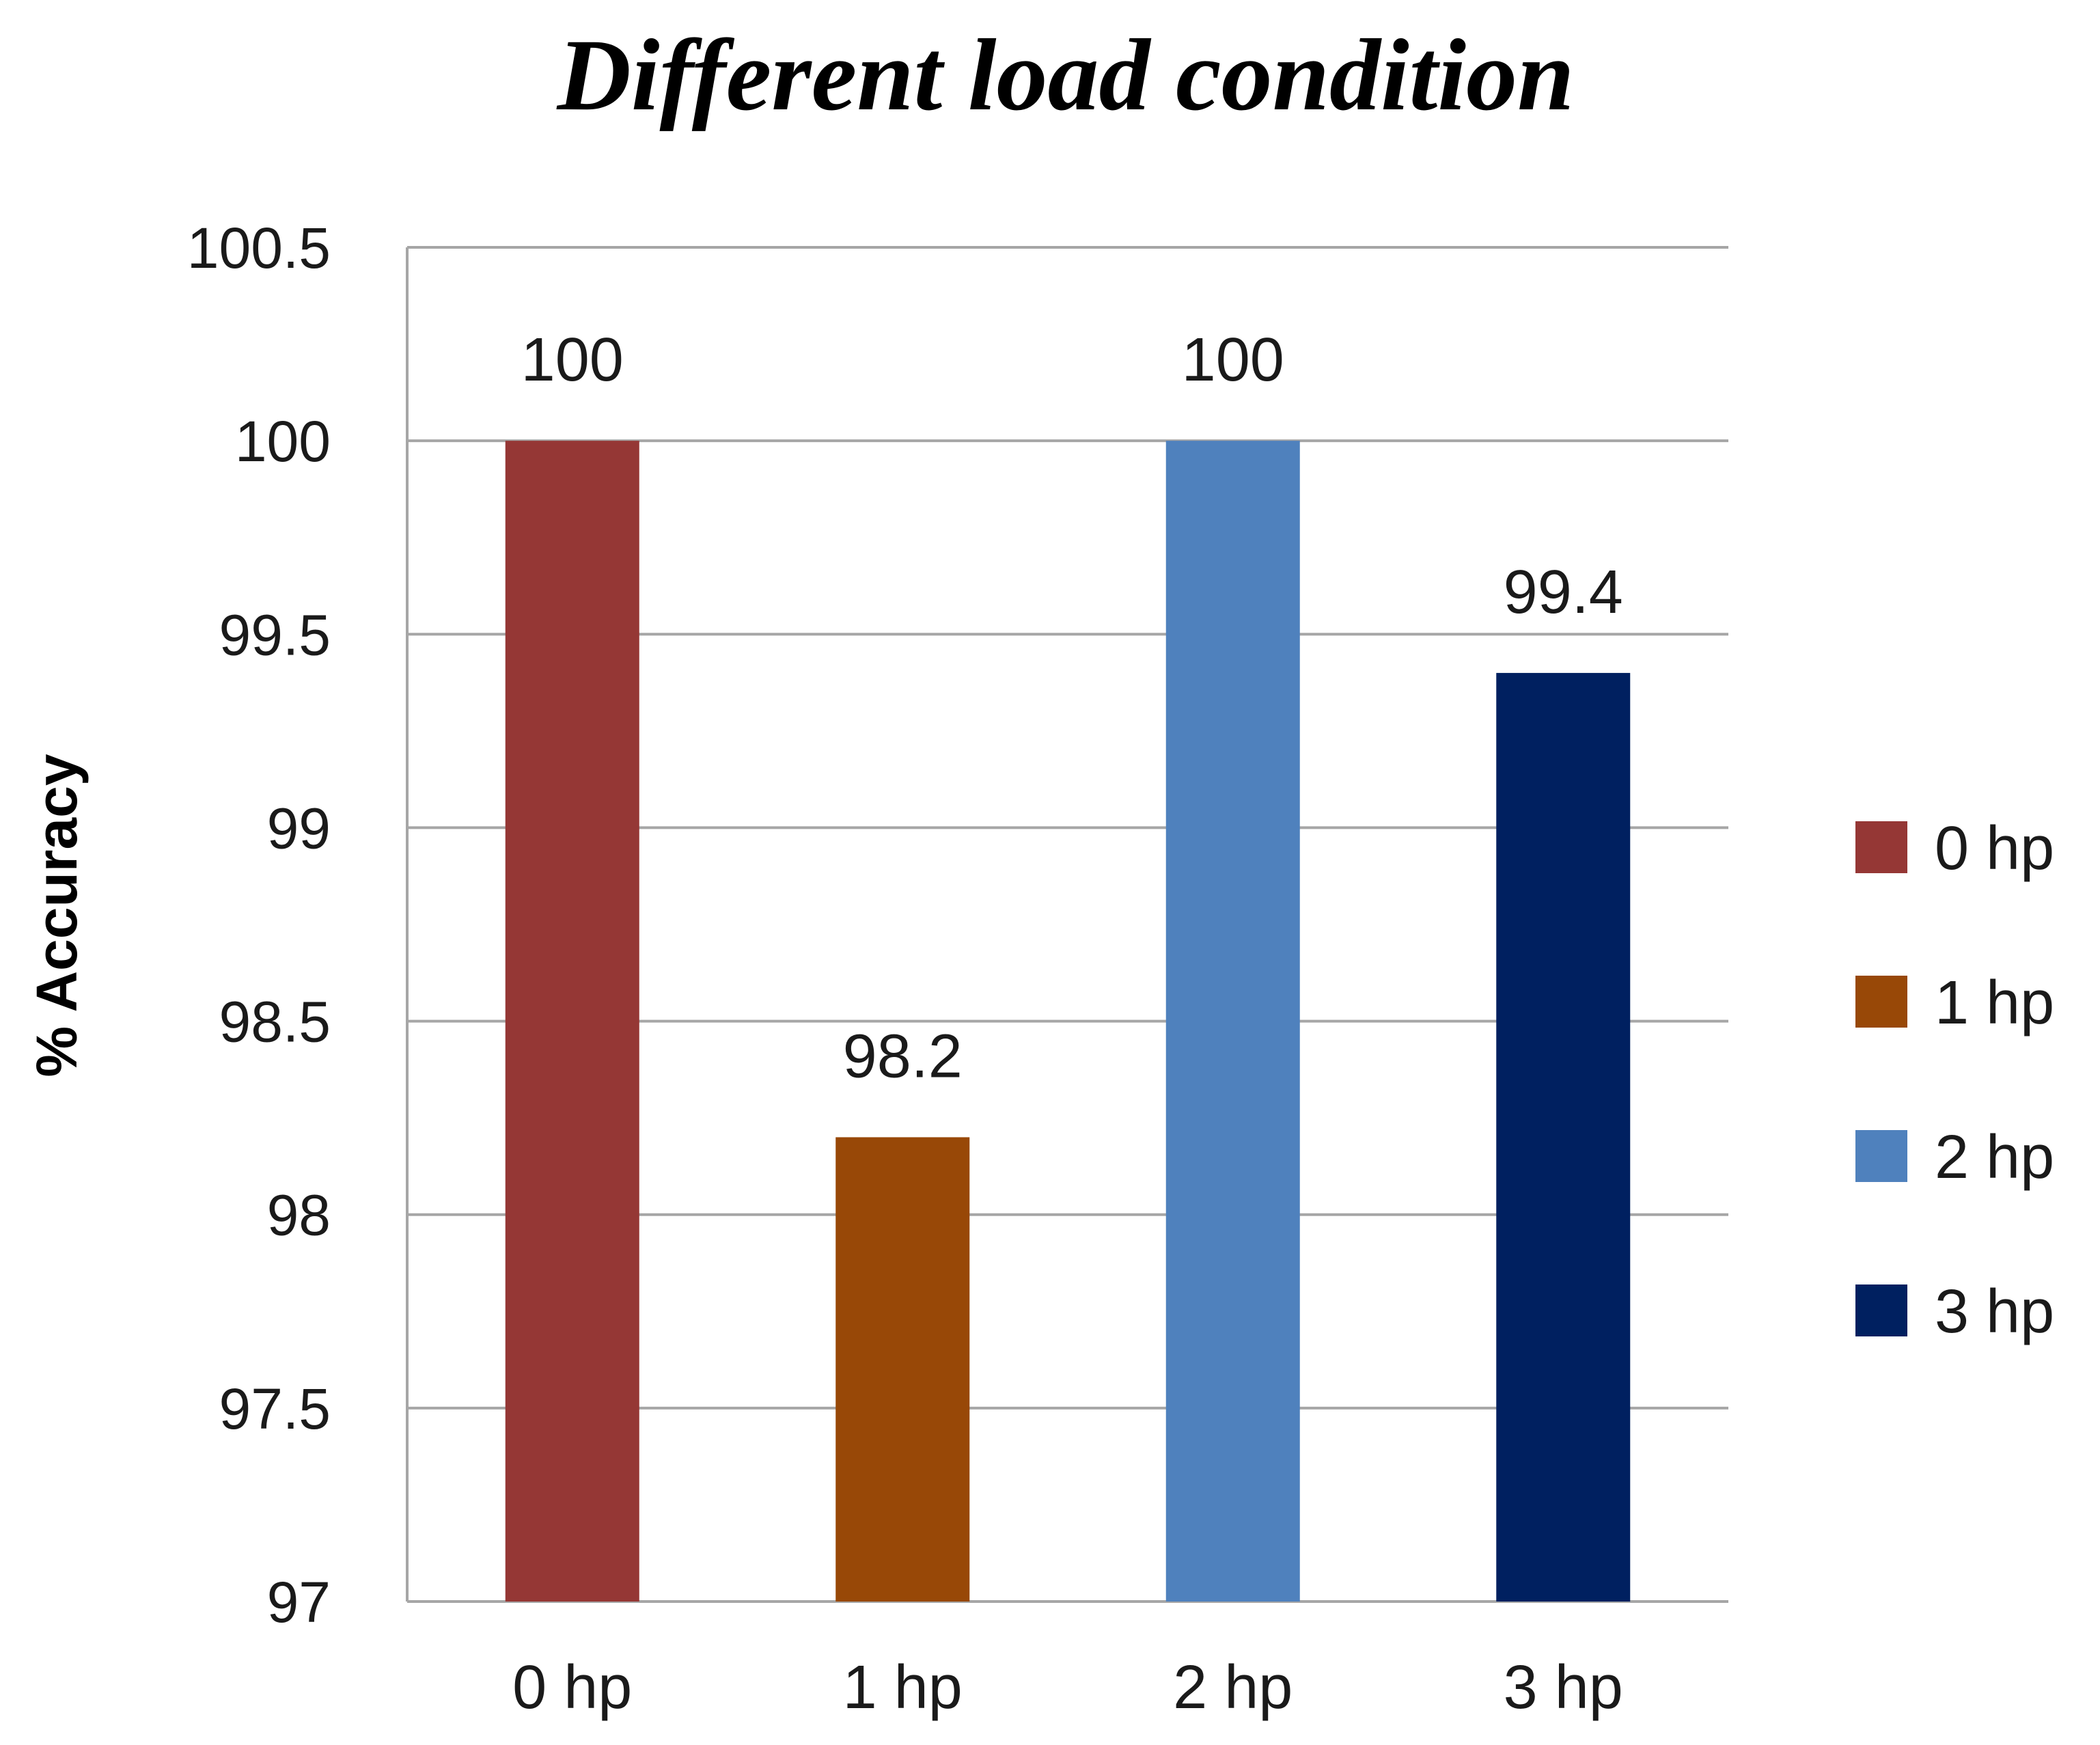 This screenshot has height=1745, width=2100. I want to click on legend-item: 1 hp, so click(1954, 1003).